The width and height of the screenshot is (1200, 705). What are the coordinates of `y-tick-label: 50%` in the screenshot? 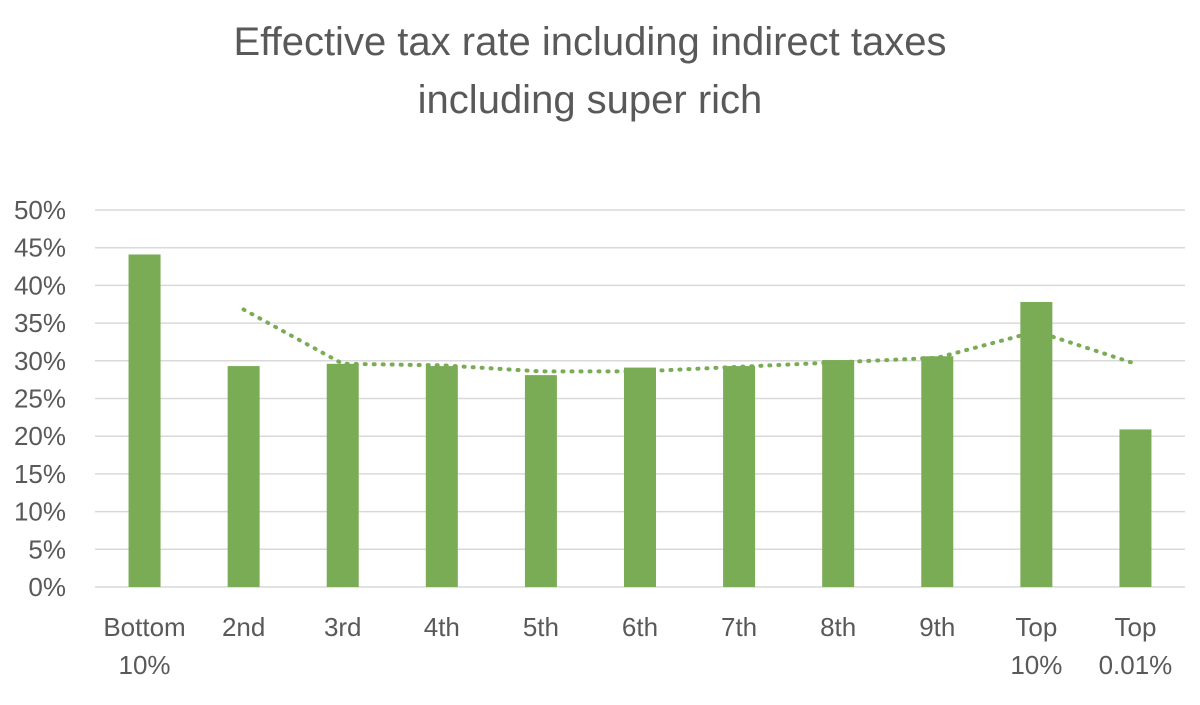 It's located at (40, 210).